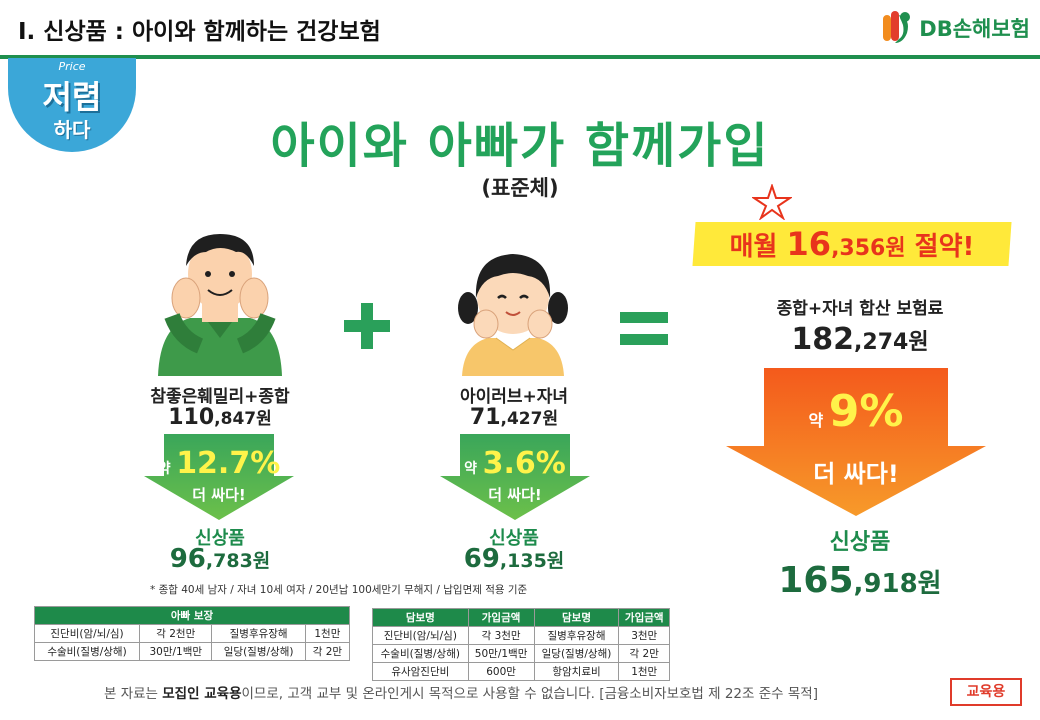 The height and width of the screenshot is (720, 1040). I want to click on table-row: 수술비(질병/상해) 30만/1백만 일당(질병/상해) 각 2만, so click(192, 651).